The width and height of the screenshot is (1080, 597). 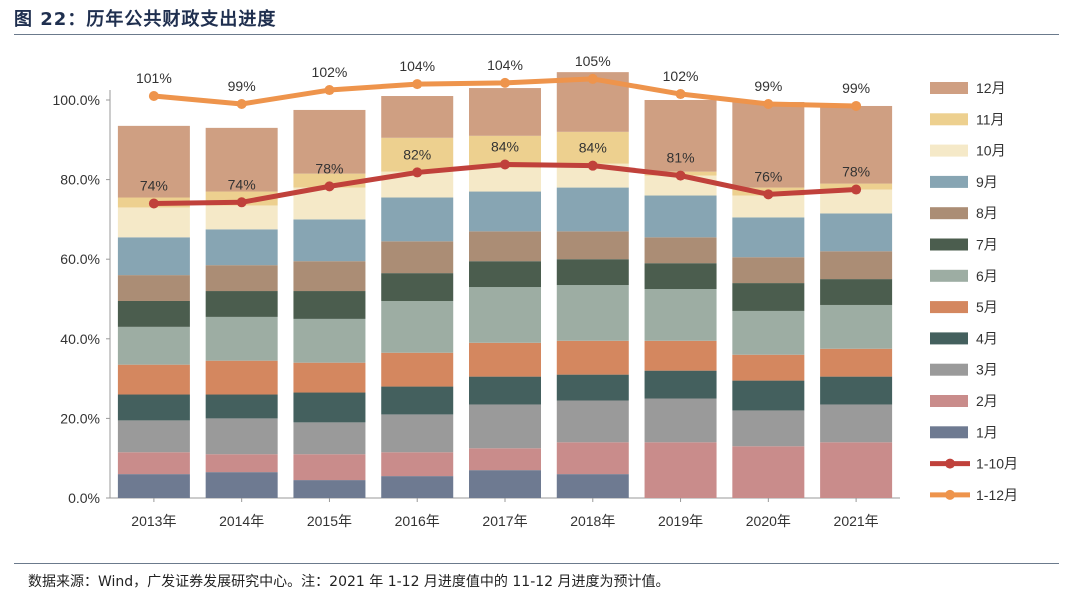 What do you see at coordinates (991, 88) in the screenshot?
I see `legend-label: 12月` at bounding box center [991, 88].